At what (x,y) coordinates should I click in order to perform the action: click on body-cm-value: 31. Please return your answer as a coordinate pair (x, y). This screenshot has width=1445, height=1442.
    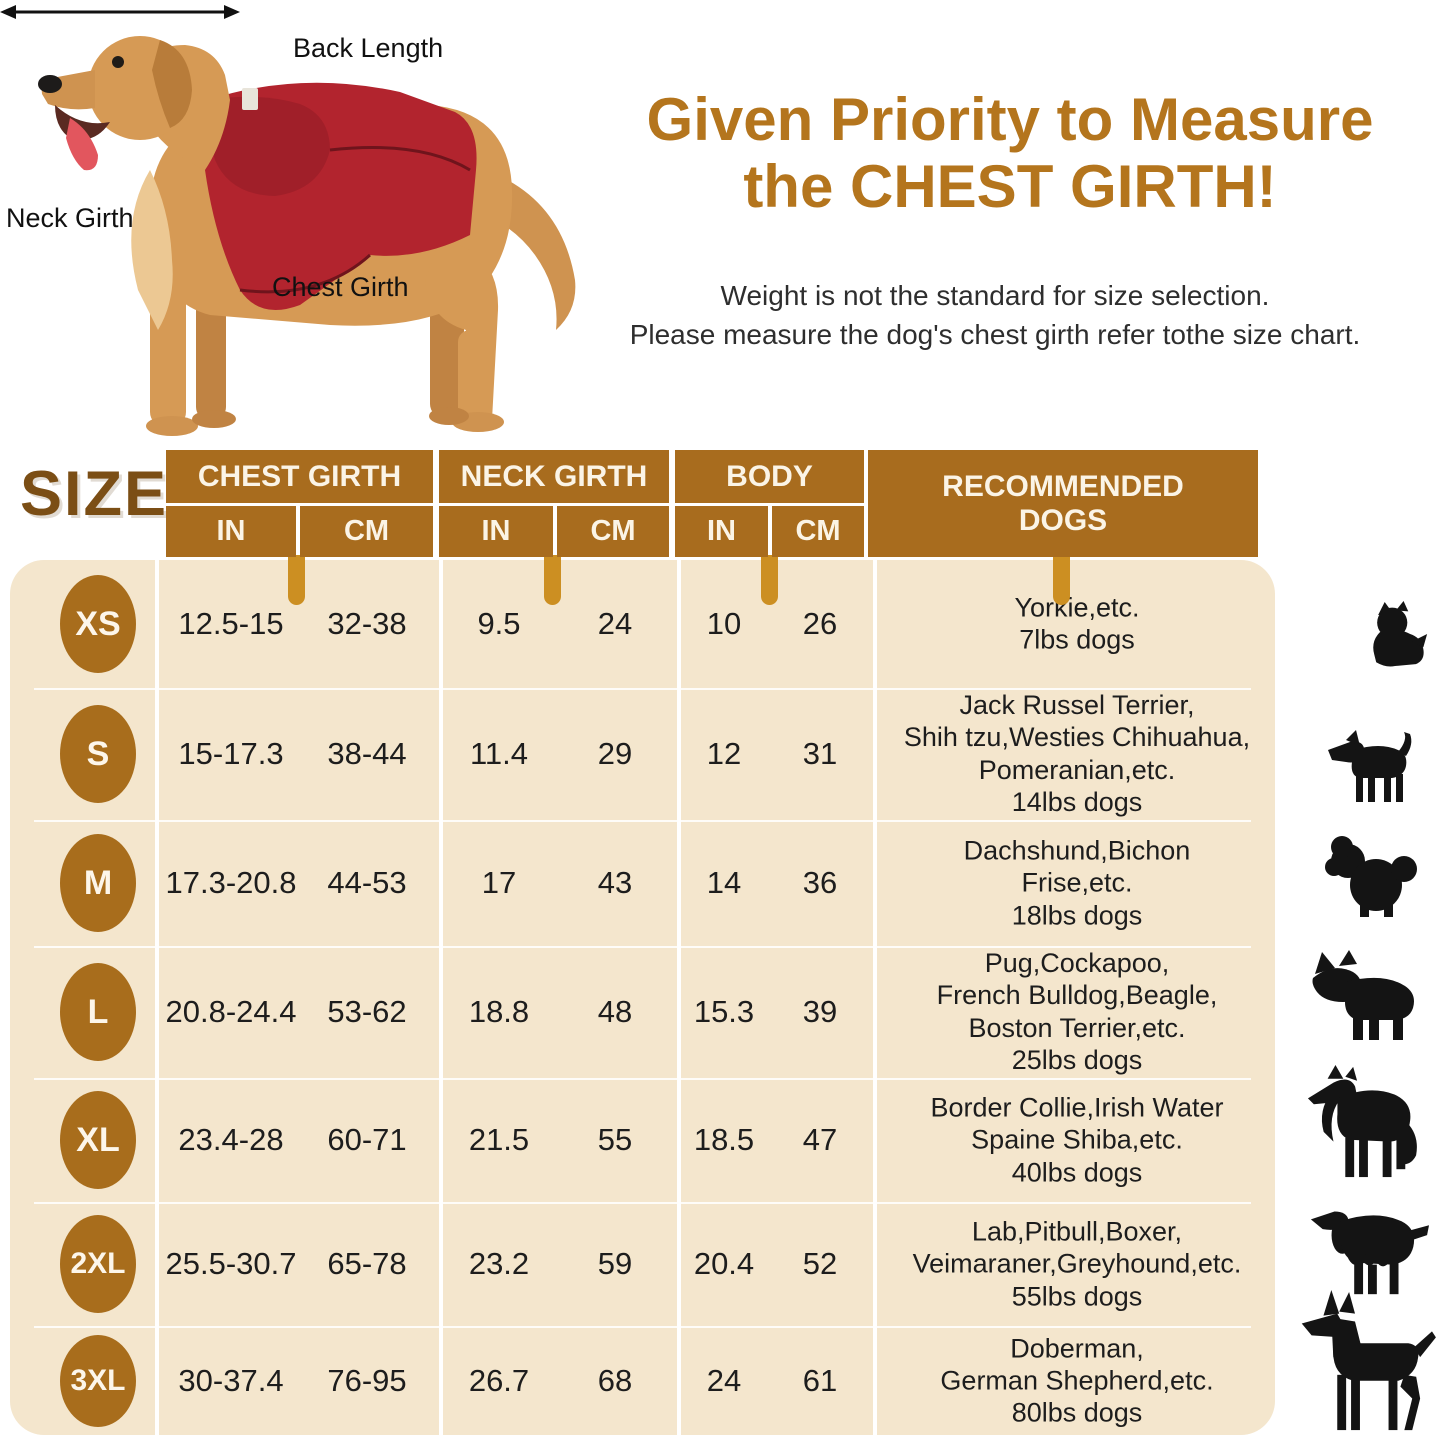
    Looking at the image, I should click on (820, 753).